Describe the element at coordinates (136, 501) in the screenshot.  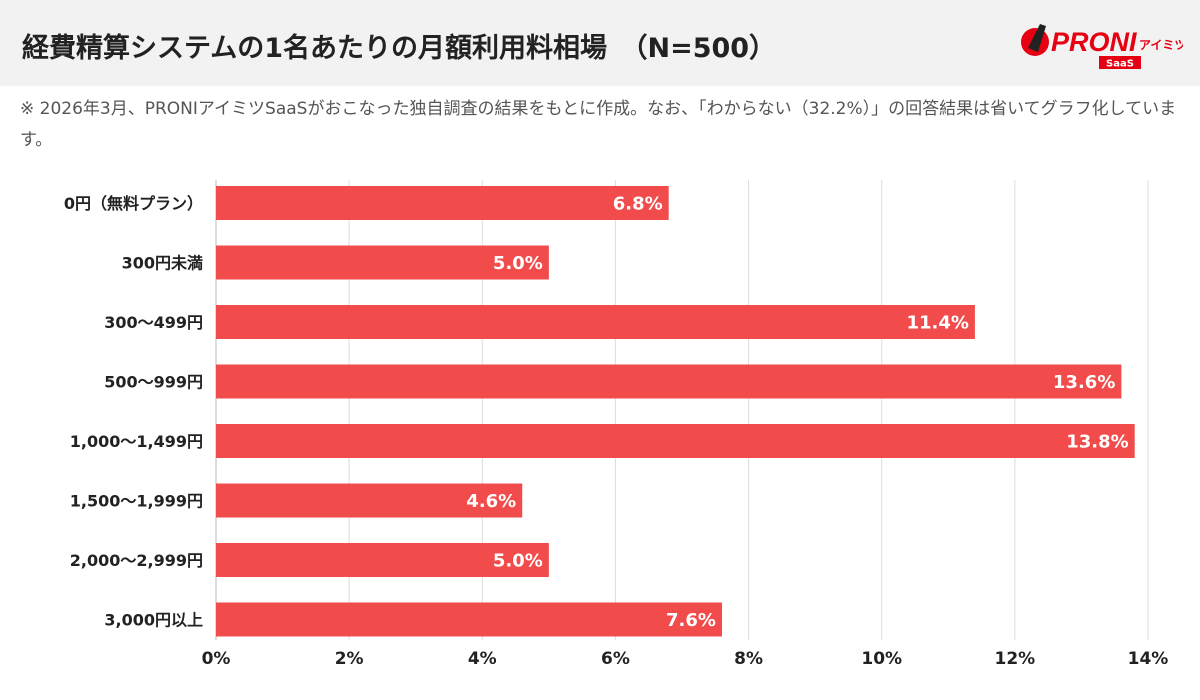
I see `category-label: 1,500〜1,999円` at that location.